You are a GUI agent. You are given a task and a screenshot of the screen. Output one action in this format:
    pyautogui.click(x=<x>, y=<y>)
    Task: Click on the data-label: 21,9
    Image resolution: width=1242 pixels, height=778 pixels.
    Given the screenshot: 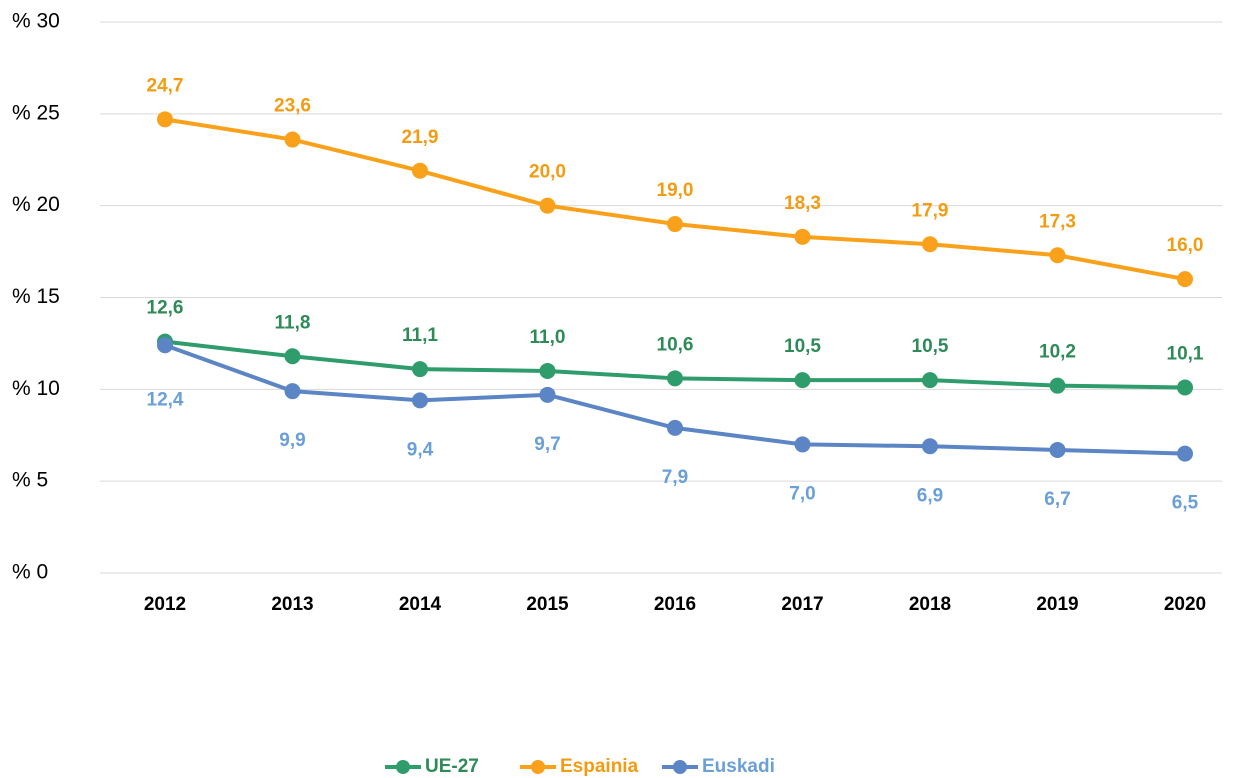 What is the action you would take?
    pyautogui.click(x=420, y=137)
    